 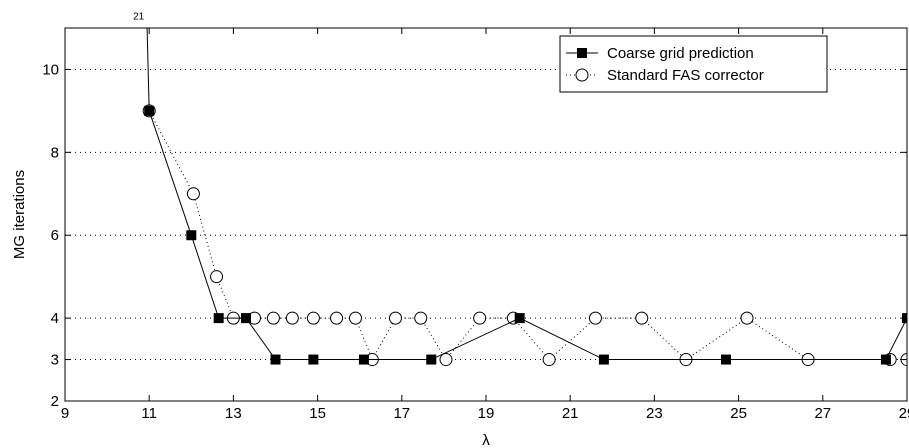 I want to click on y-tick-label: 8, so click(x=55, y=152).